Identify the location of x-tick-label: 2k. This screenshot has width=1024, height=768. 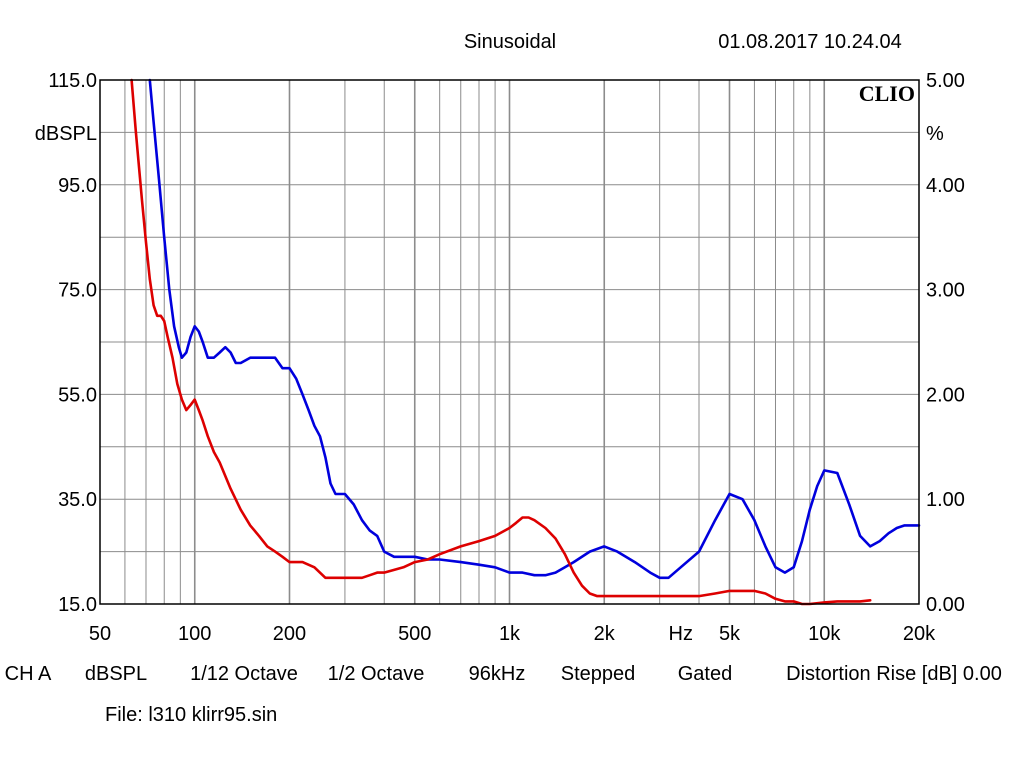
(605, 634).